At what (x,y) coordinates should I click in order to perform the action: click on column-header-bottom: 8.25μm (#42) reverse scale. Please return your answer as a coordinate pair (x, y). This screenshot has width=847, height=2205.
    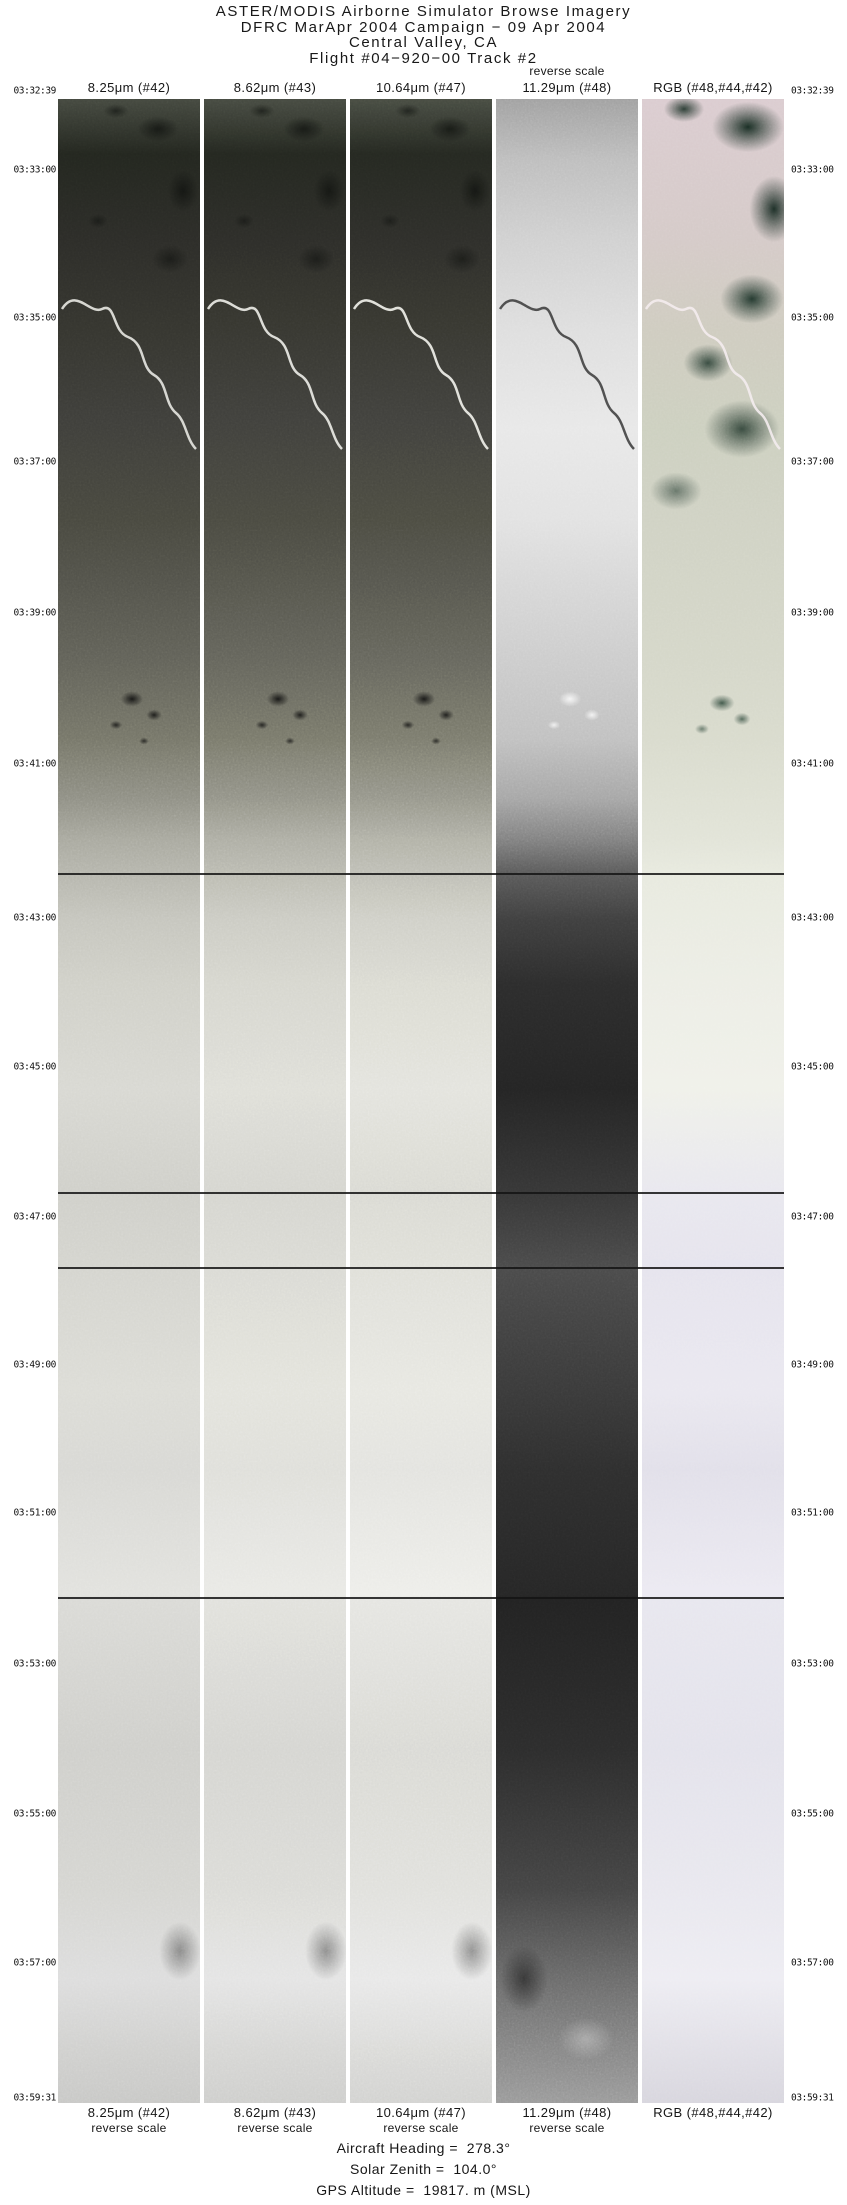
    Looking at the image, I should click on (129, 2120).